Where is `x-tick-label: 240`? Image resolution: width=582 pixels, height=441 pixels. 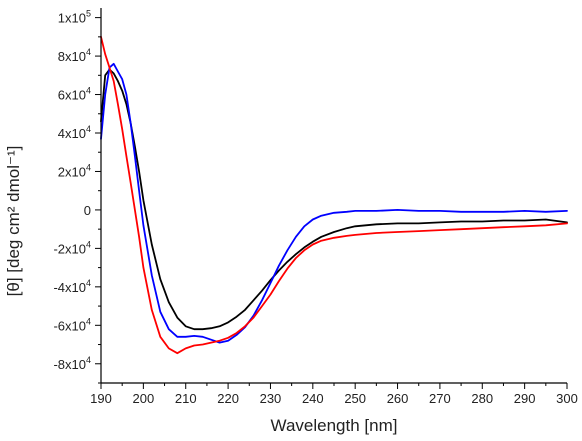 x-tick-label: 240 is located at coordinates (313, 398).